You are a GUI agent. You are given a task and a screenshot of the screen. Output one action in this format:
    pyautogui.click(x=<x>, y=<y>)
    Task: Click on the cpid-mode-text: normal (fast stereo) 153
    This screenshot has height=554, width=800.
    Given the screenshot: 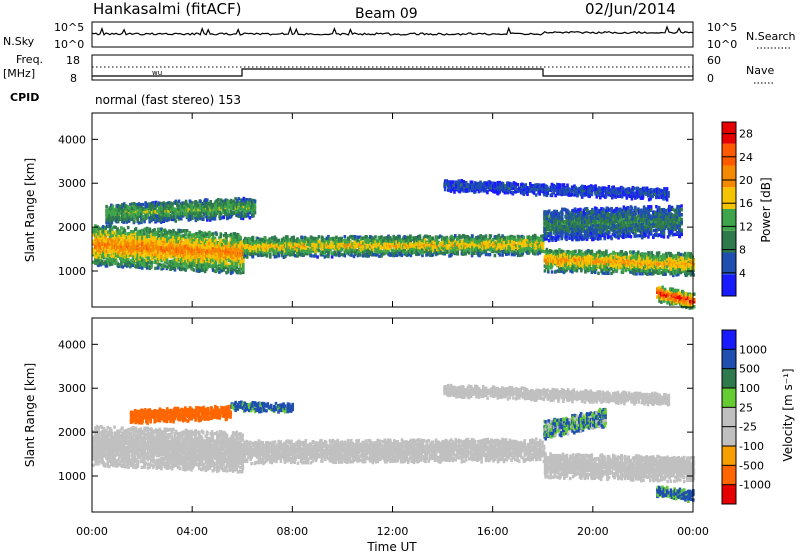 What is the action you would take?
    pyautogui.click(x=168, y=100)
    